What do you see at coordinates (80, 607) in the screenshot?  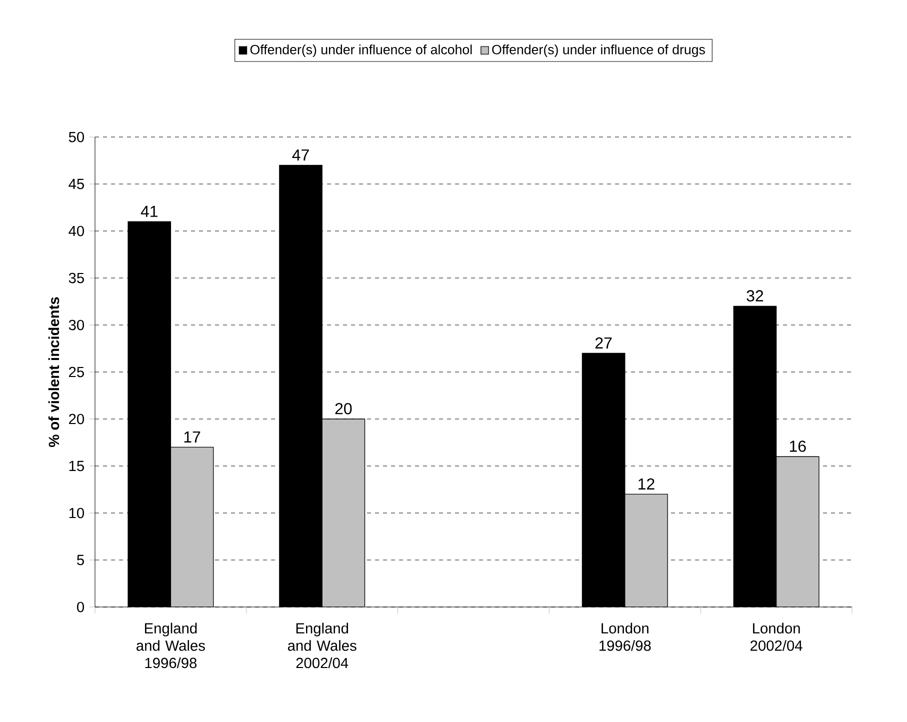 I see `y-tick-label: 0` at bounding box center [80, 607].